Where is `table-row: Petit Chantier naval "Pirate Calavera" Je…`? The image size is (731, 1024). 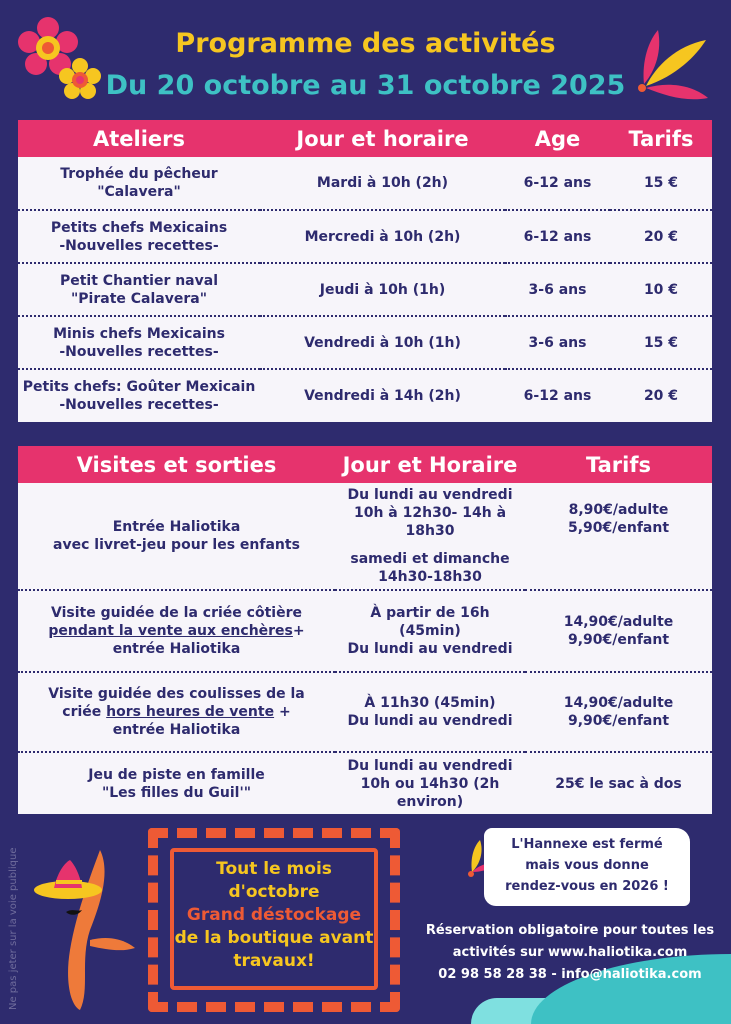 table-row: Petit Chantier naval "Pirate Calavera" Je… is located at coordinates (365, 290).